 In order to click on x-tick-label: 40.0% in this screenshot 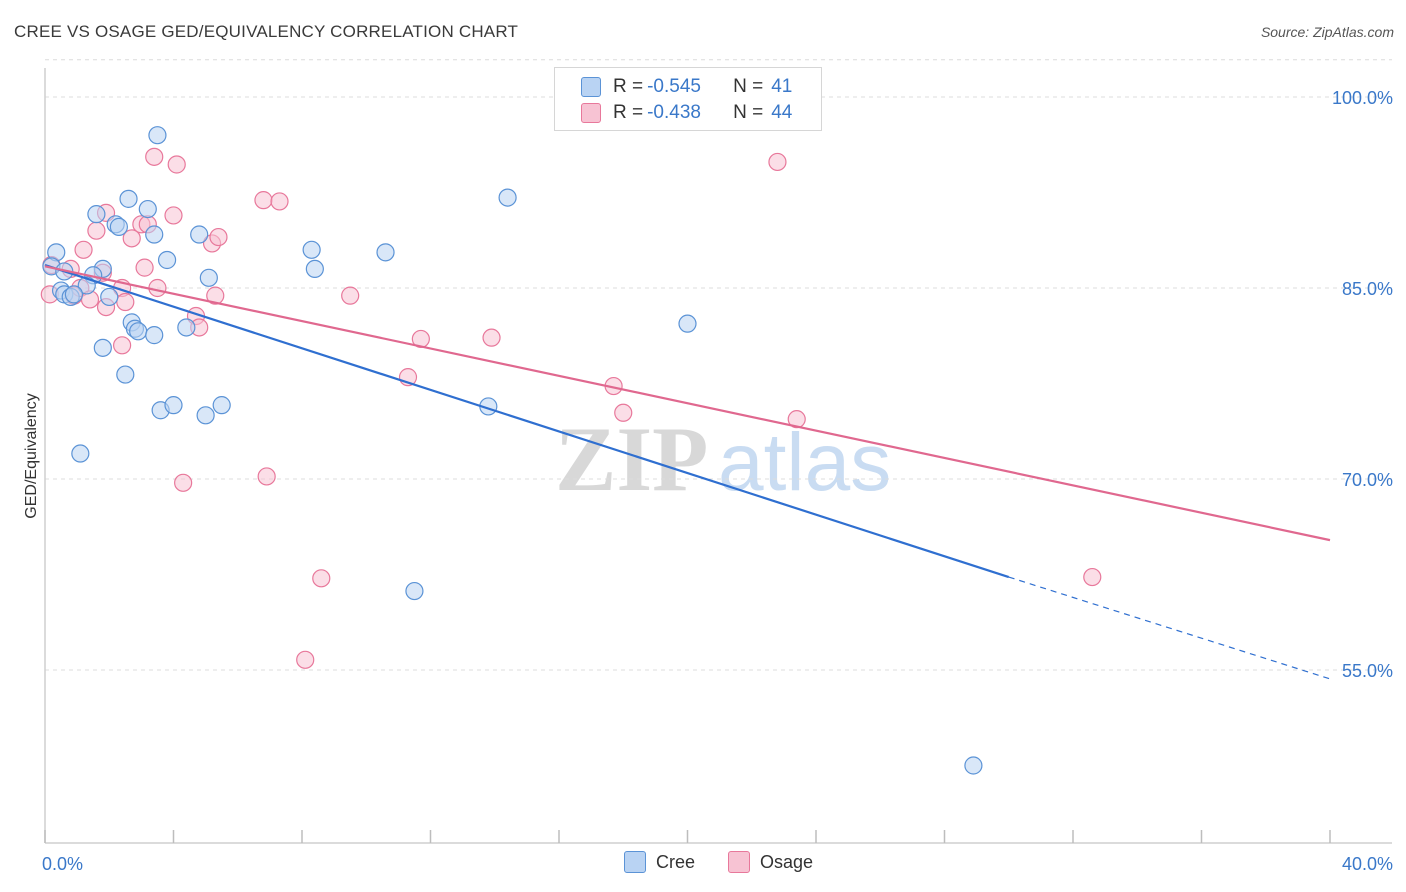, I will do `click(1367, 864)`.